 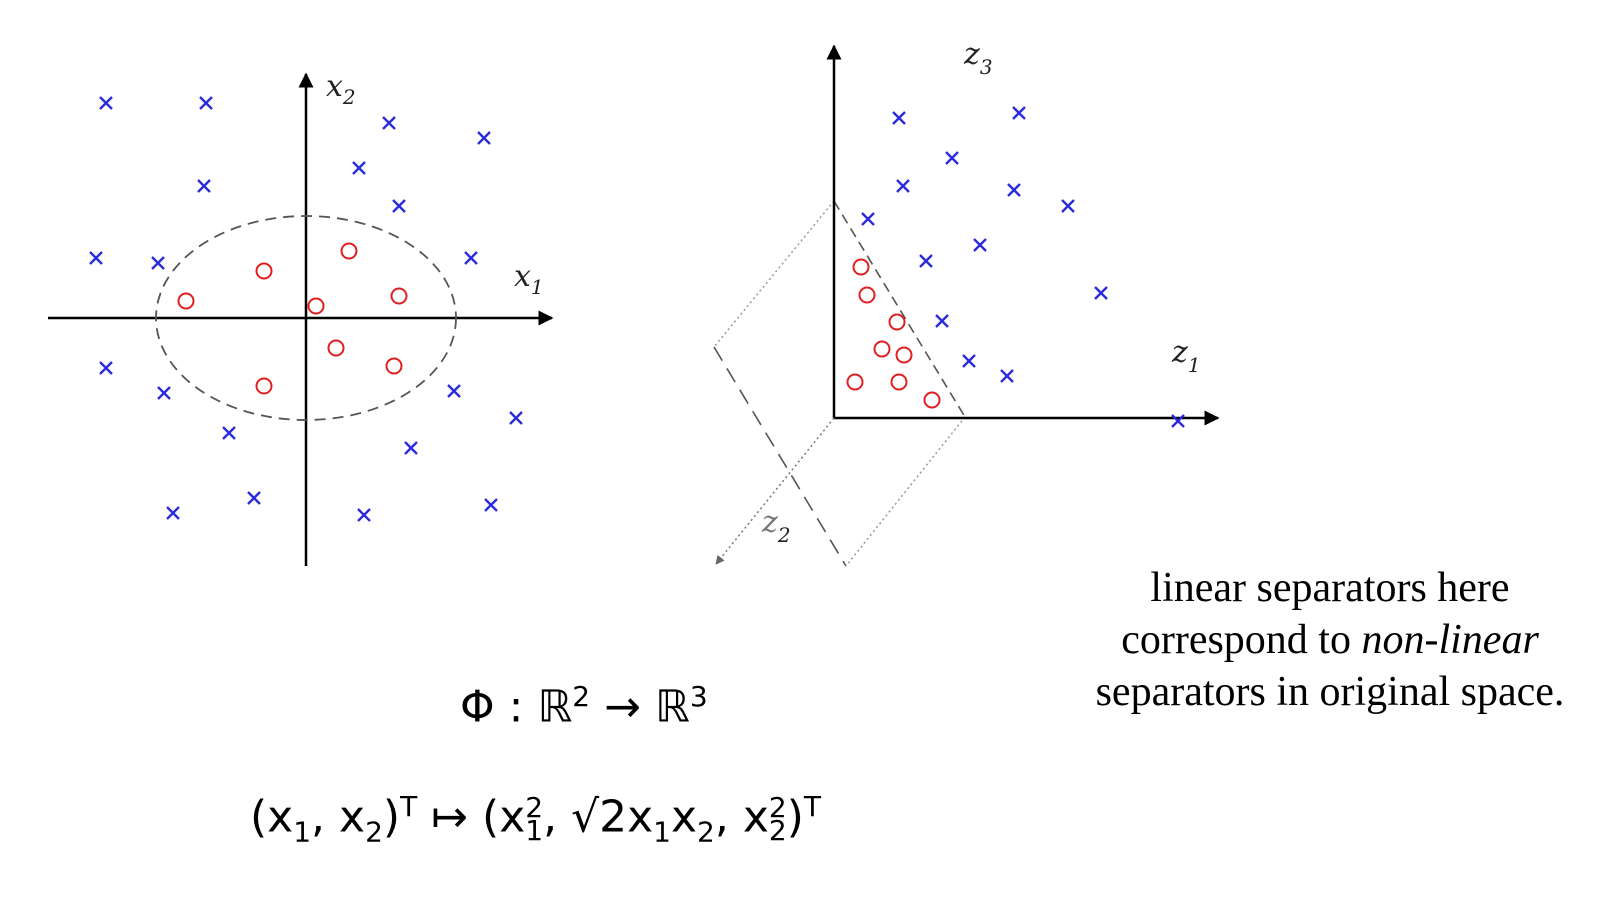 What do you see at coordinates (535, 819) in the screenshot?
I see `mapping-definition: (x1, x2)T ↦ (x 2 1, √2x1x2, x 2 2)T` at bounding box center [535, 819].